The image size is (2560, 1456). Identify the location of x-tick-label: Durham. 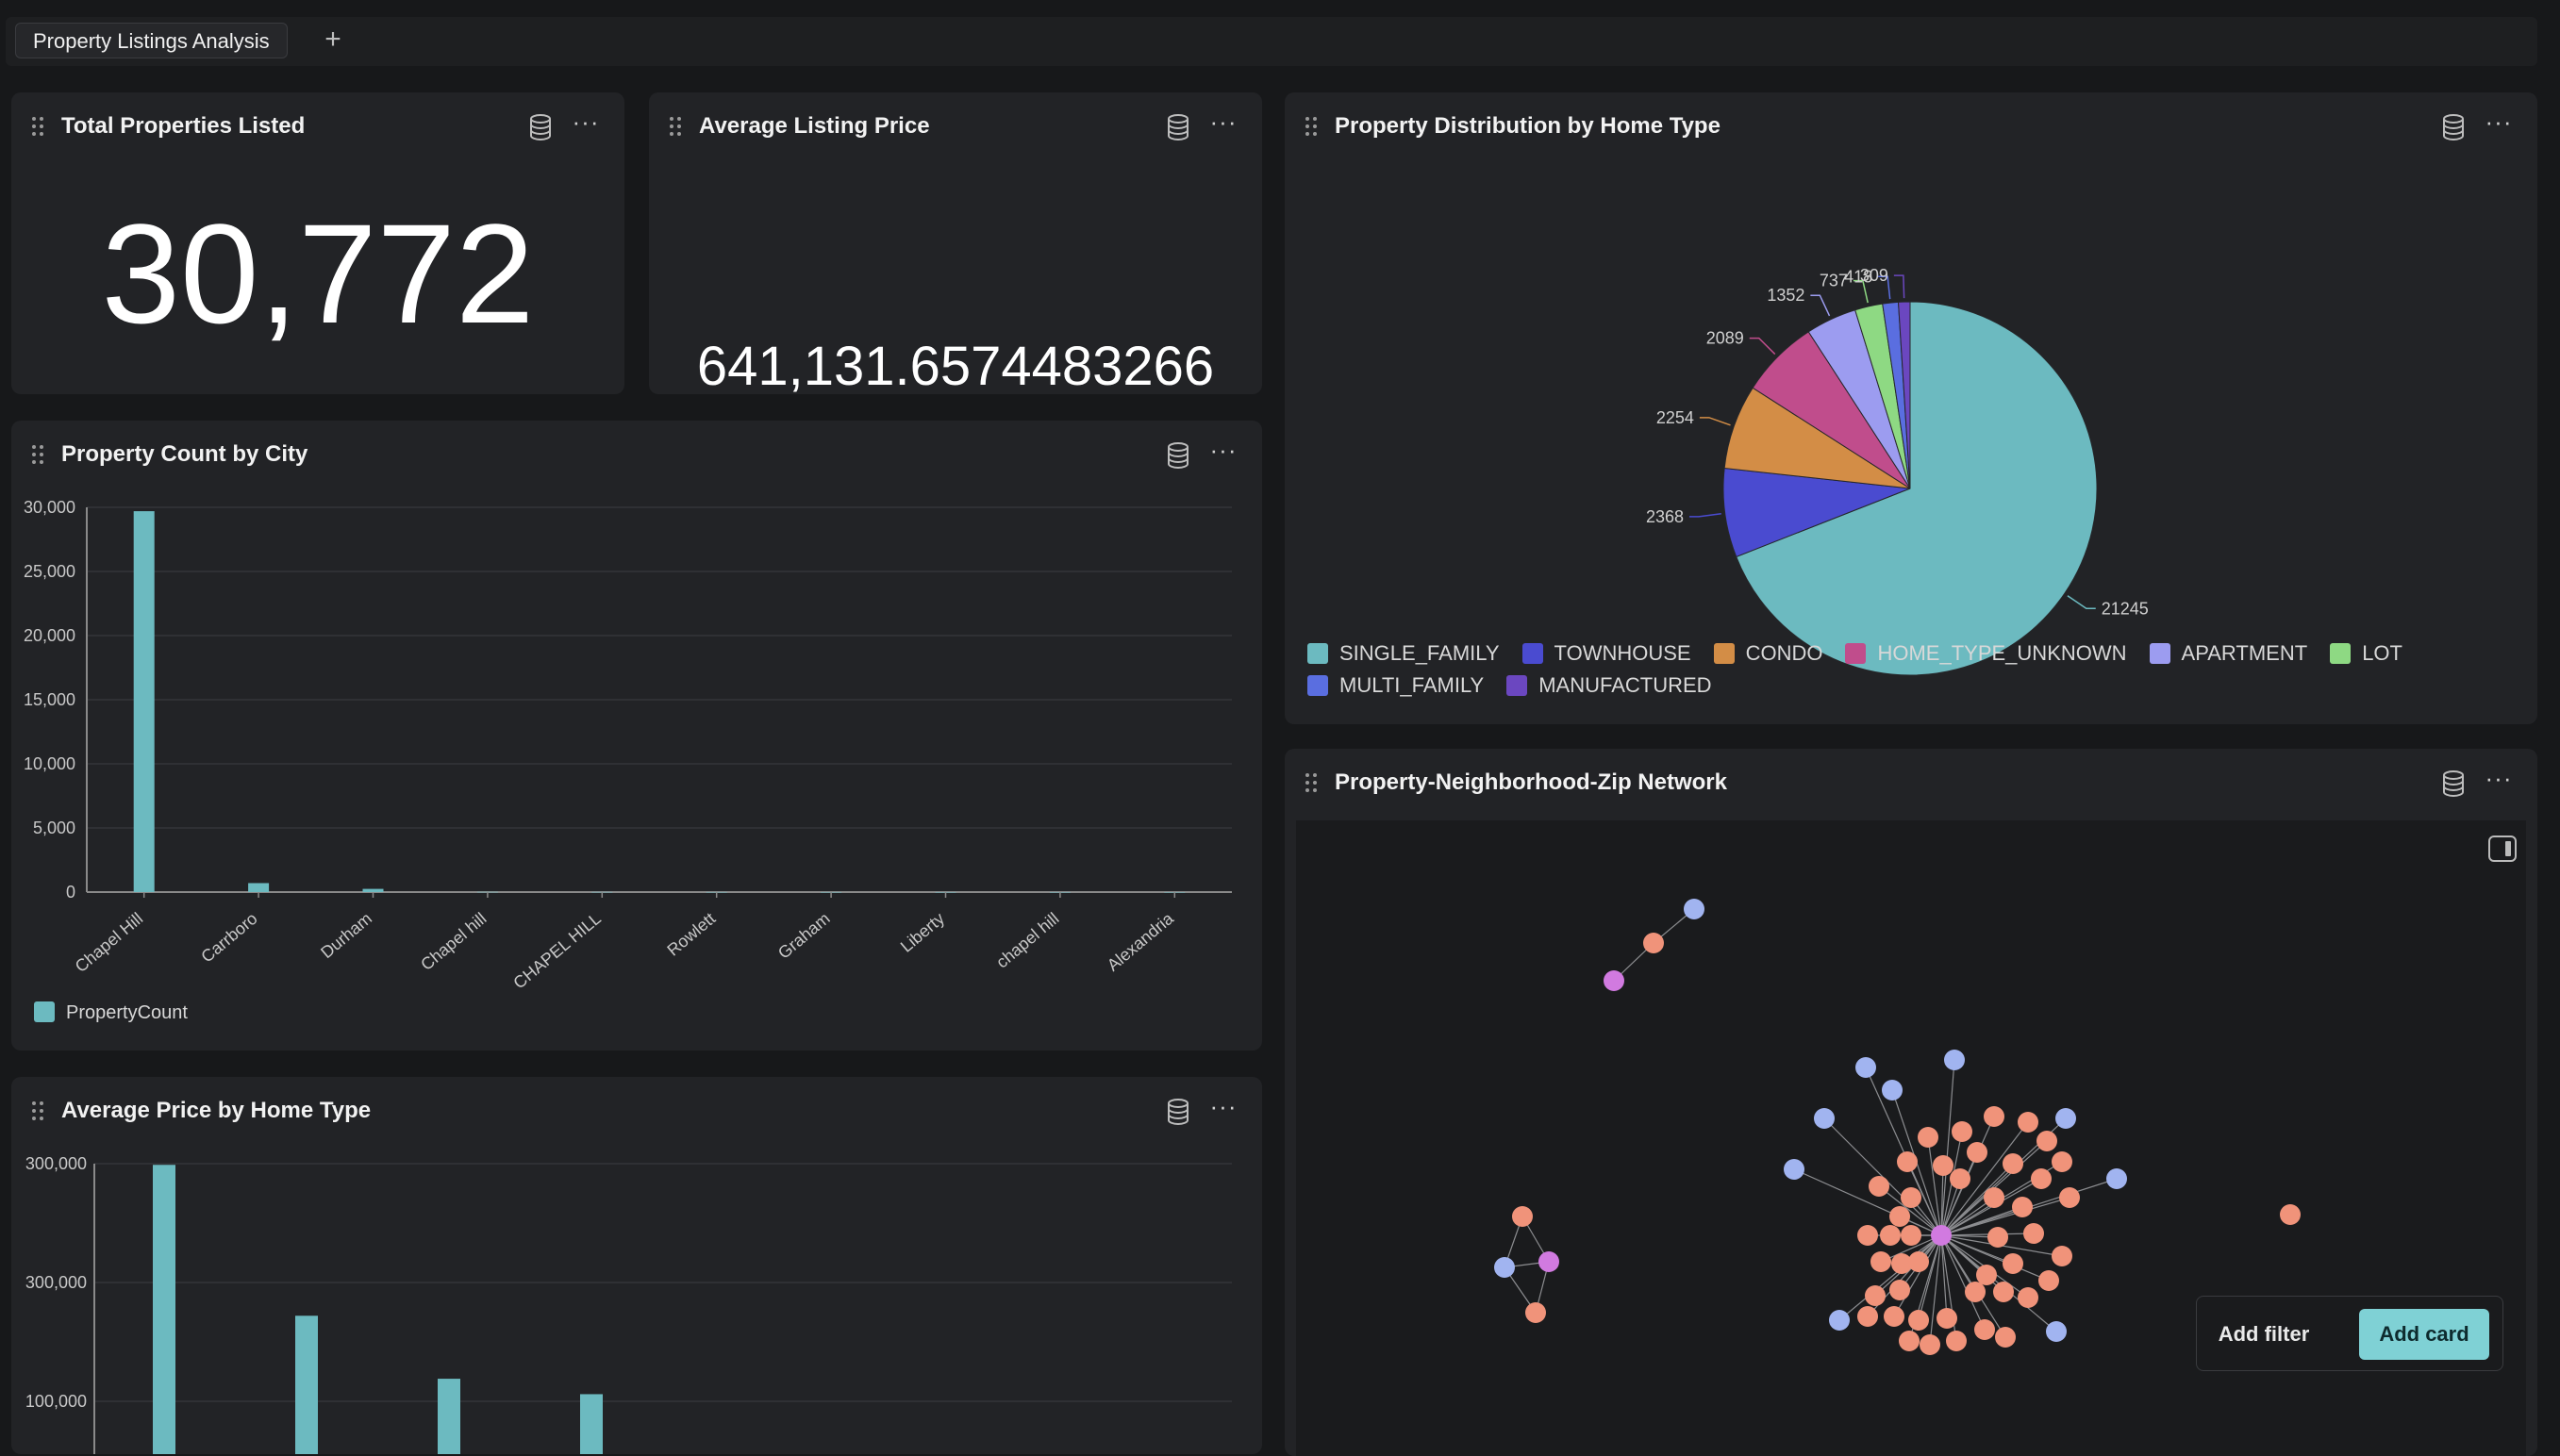
(346, 935).